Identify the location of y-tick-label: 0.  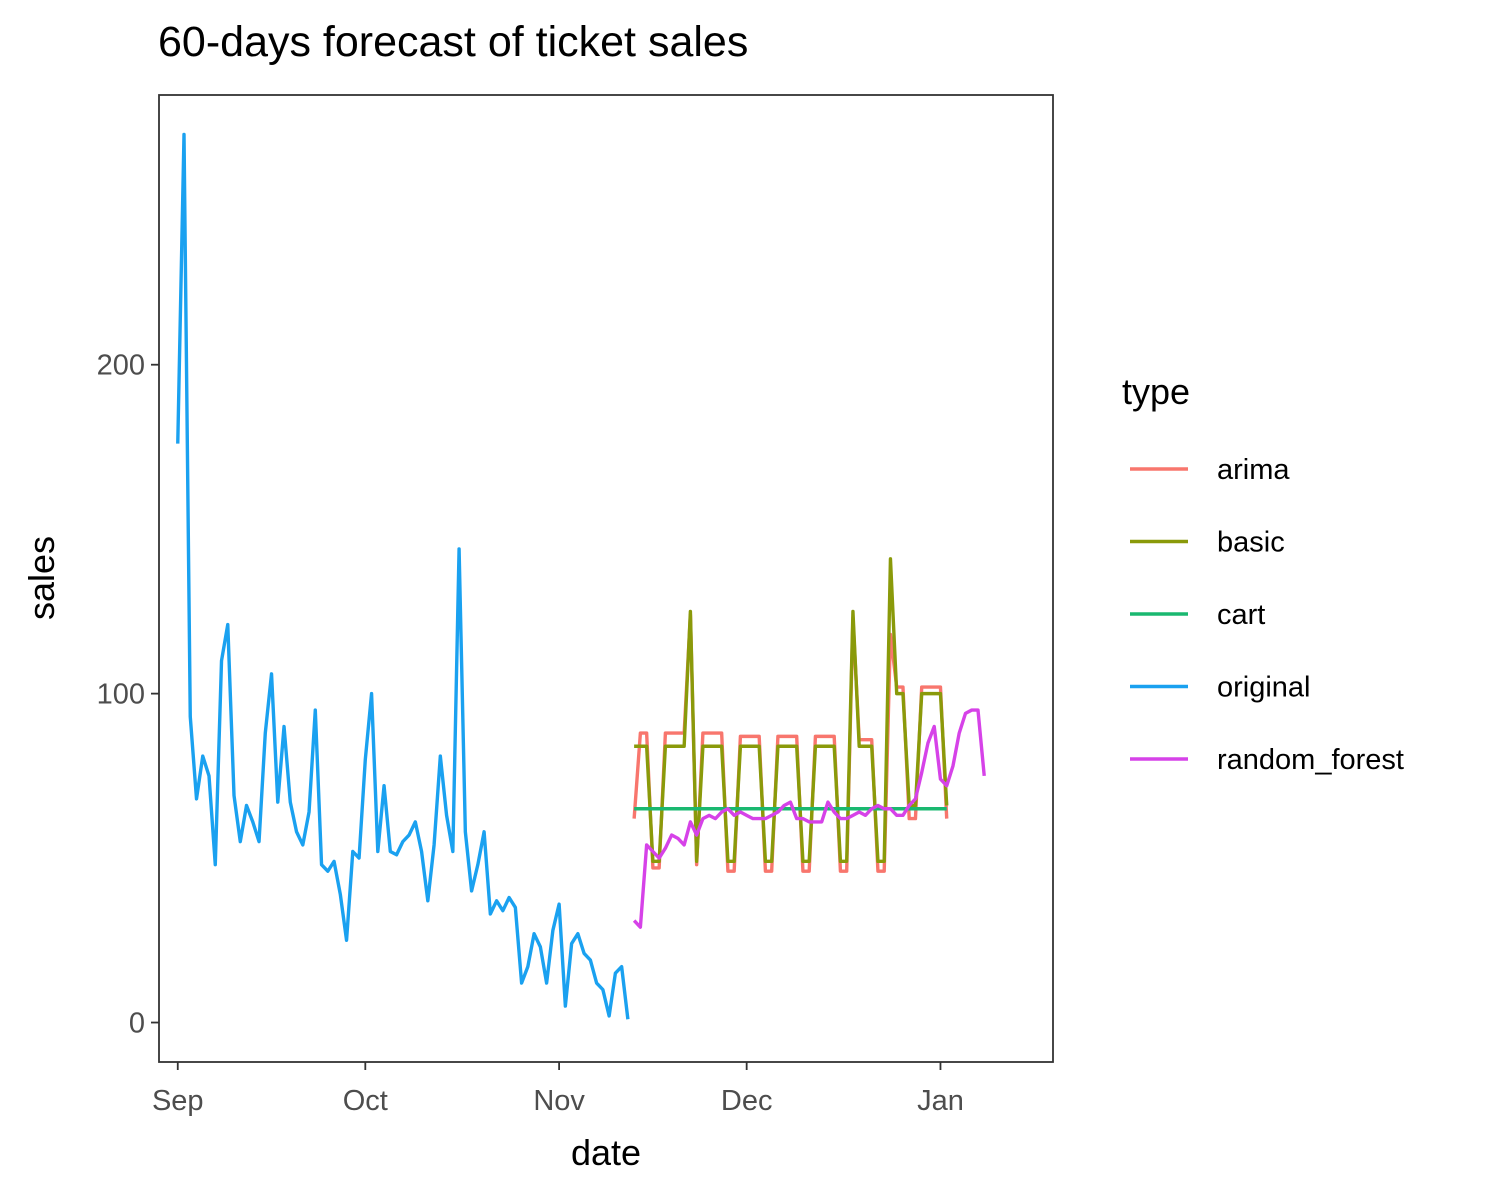
(137, 1024).